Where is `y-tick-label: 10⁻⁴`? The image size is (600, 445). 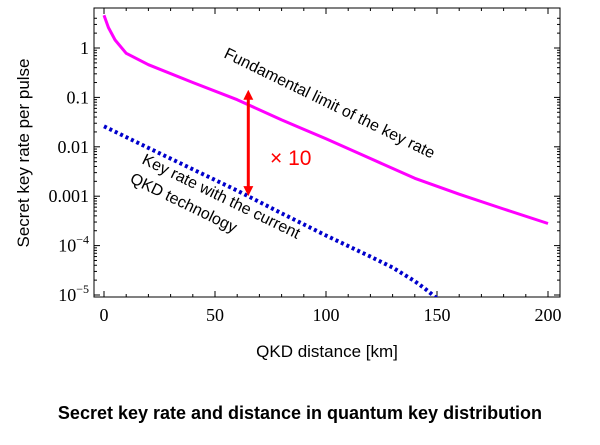 y-tick-label: 10⁻⁴ is located at coordinates (73, 244).